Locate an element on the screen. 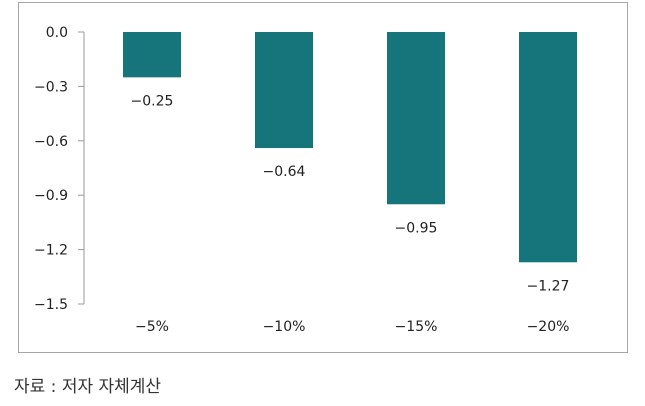  category-label: −15% is located at coordinates (416, 327).